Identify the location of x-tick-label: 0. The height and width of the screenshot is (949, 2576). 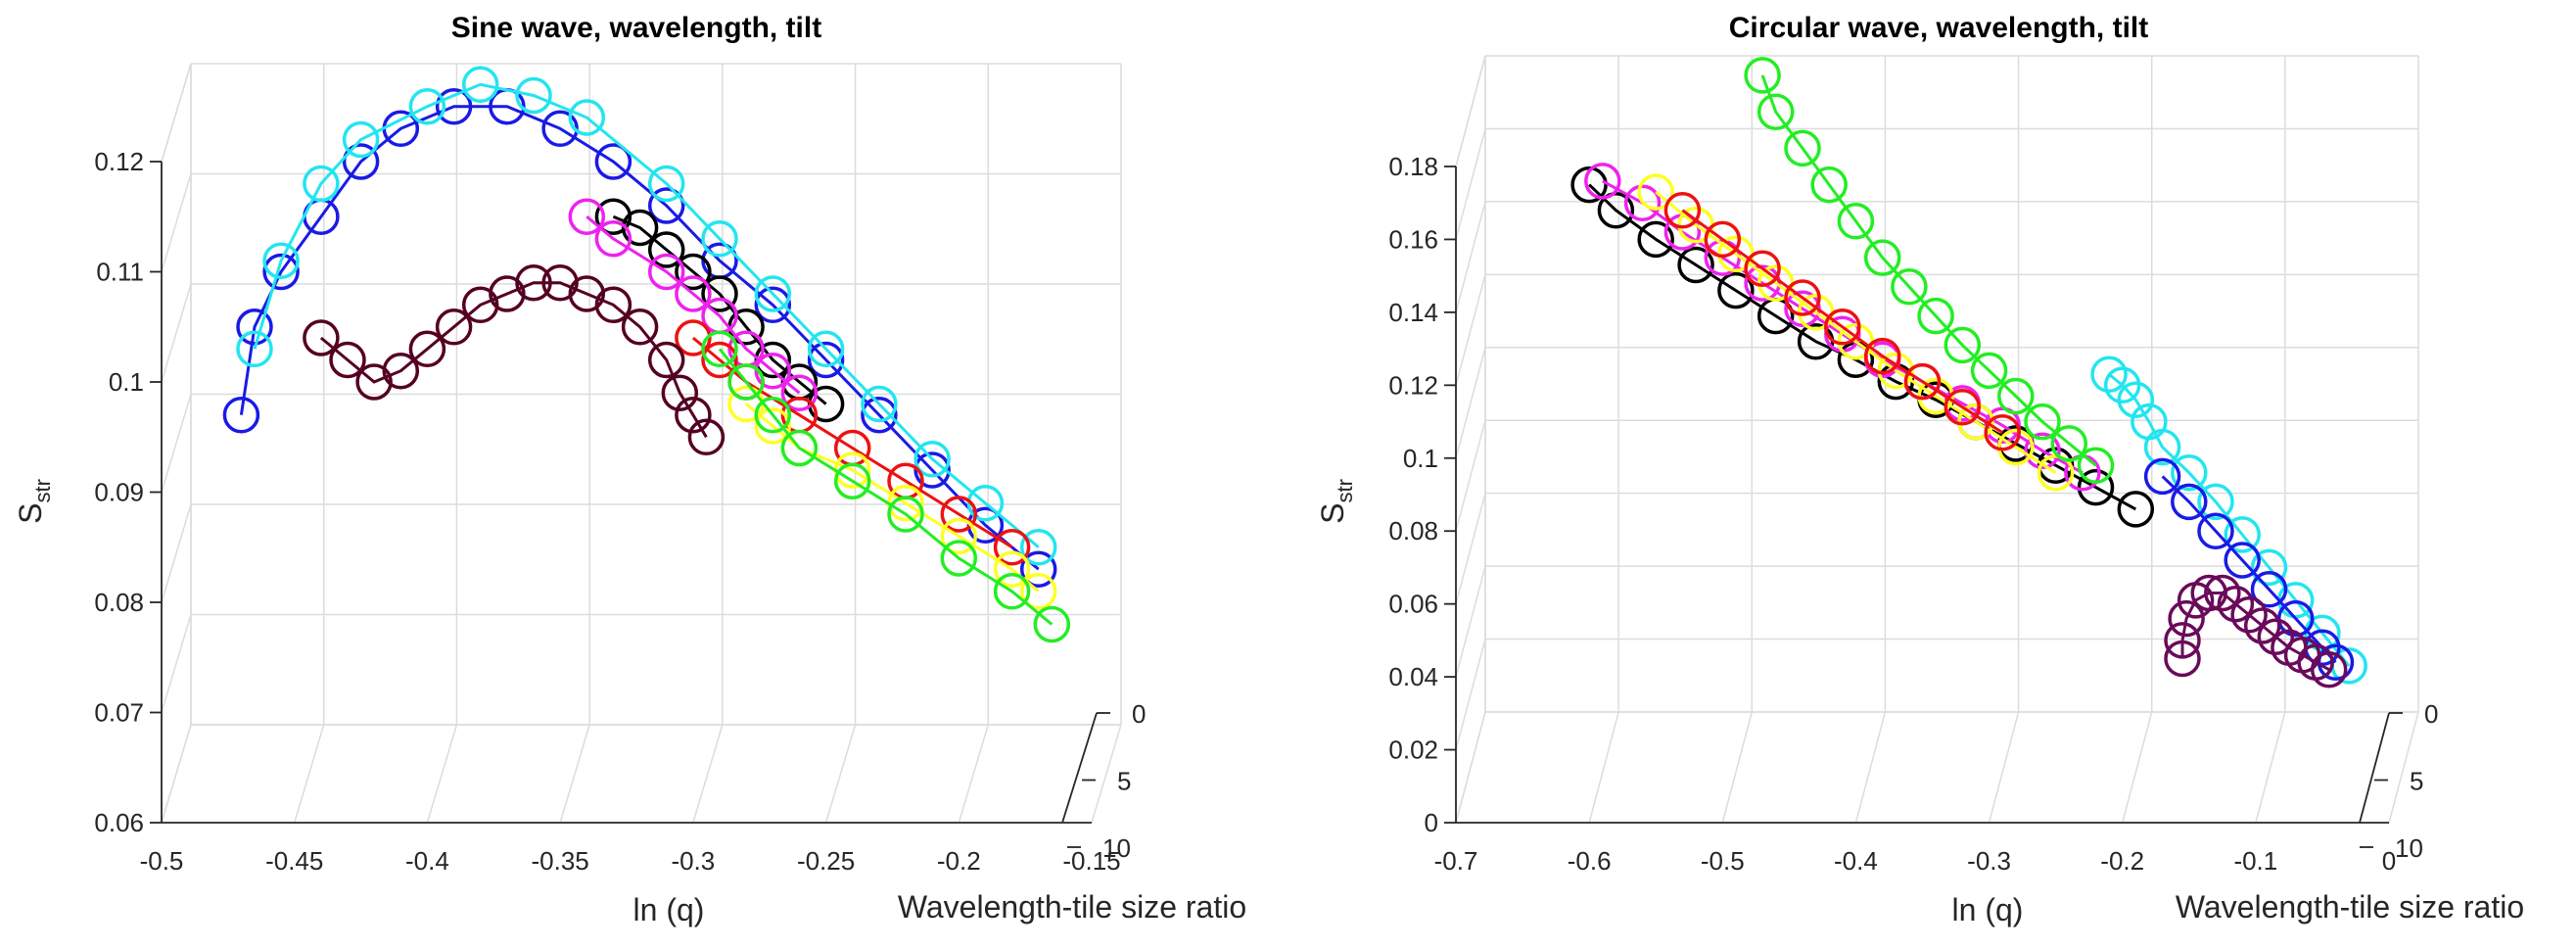
(2389, 861).